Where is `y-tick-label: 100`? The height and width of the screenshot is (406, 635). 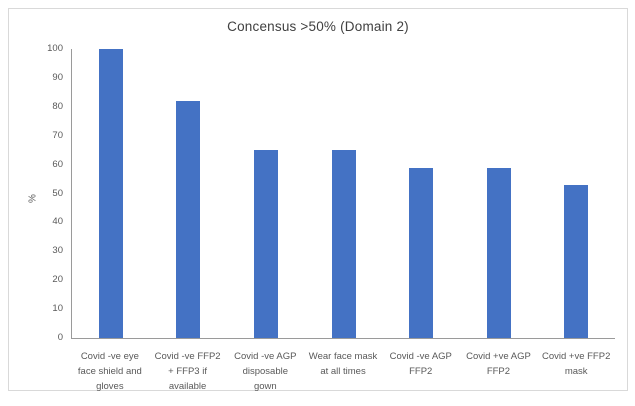 y-tick-label: 100 is located at coordinates (55, 48).